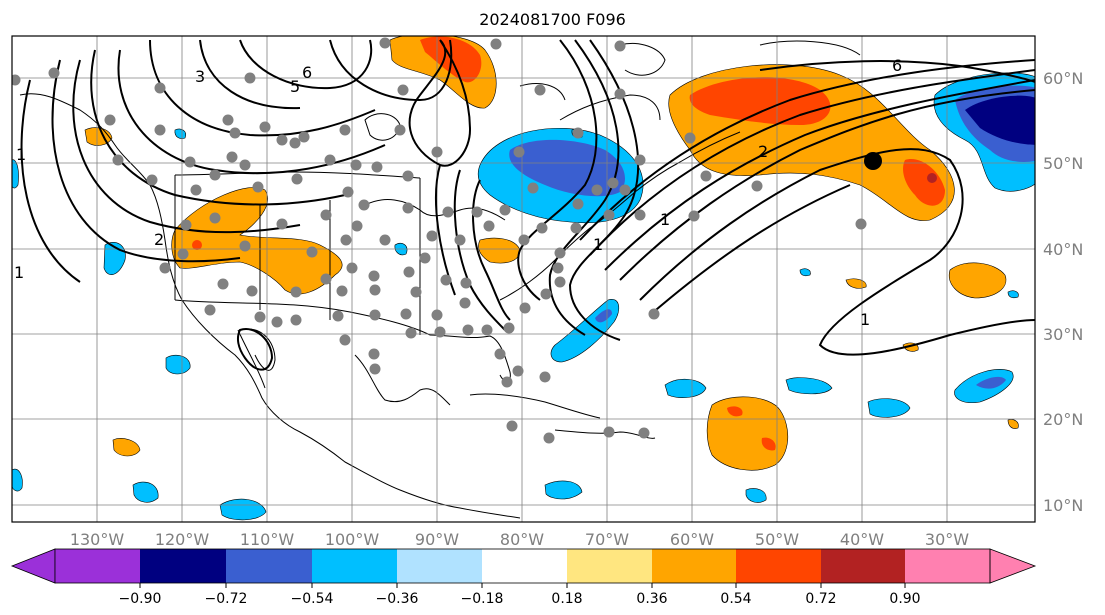  I want to click on colorbar-tick-label: 0.72, so click(820, 599).